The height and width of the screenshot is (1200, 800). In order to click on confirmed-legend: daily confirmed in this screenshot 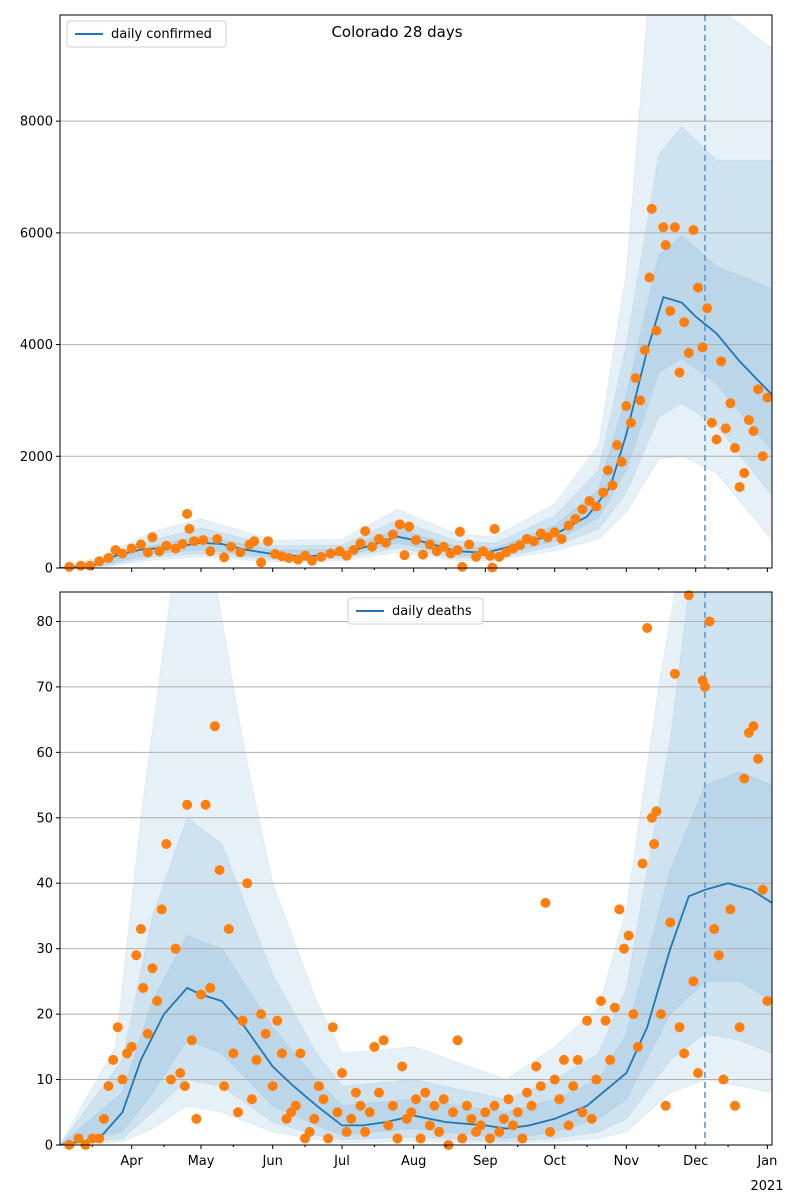, I will do `click(146, 34)`.